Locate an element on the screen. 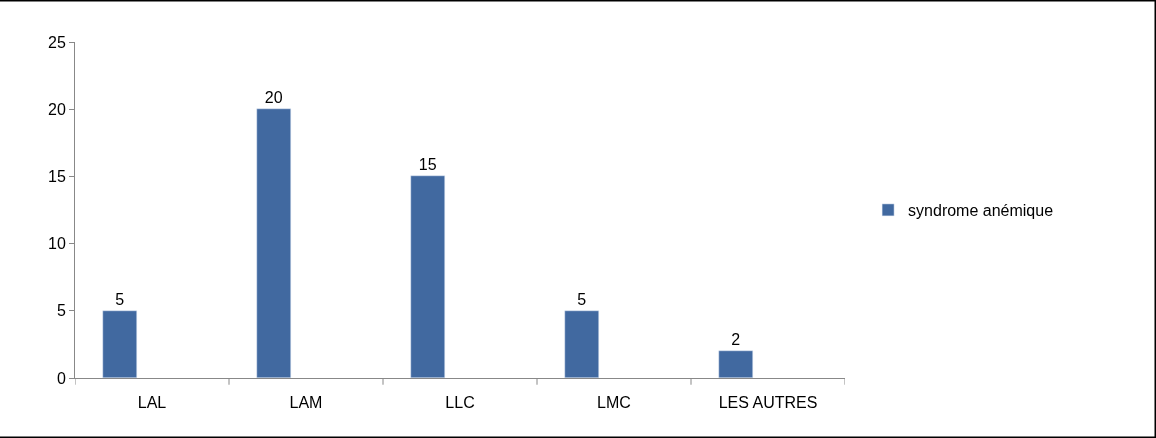  x-tick-label: LES AUTRES is located at coordinates (768, 403).